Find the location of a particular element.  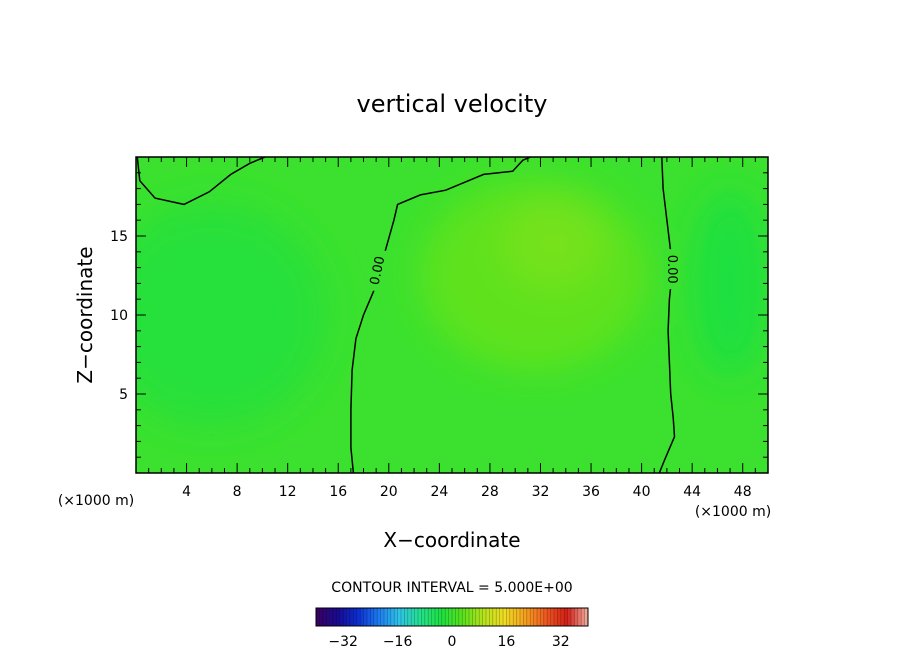

x-unit-label-left: (×1000 m) is located at coordinates (96, 501).